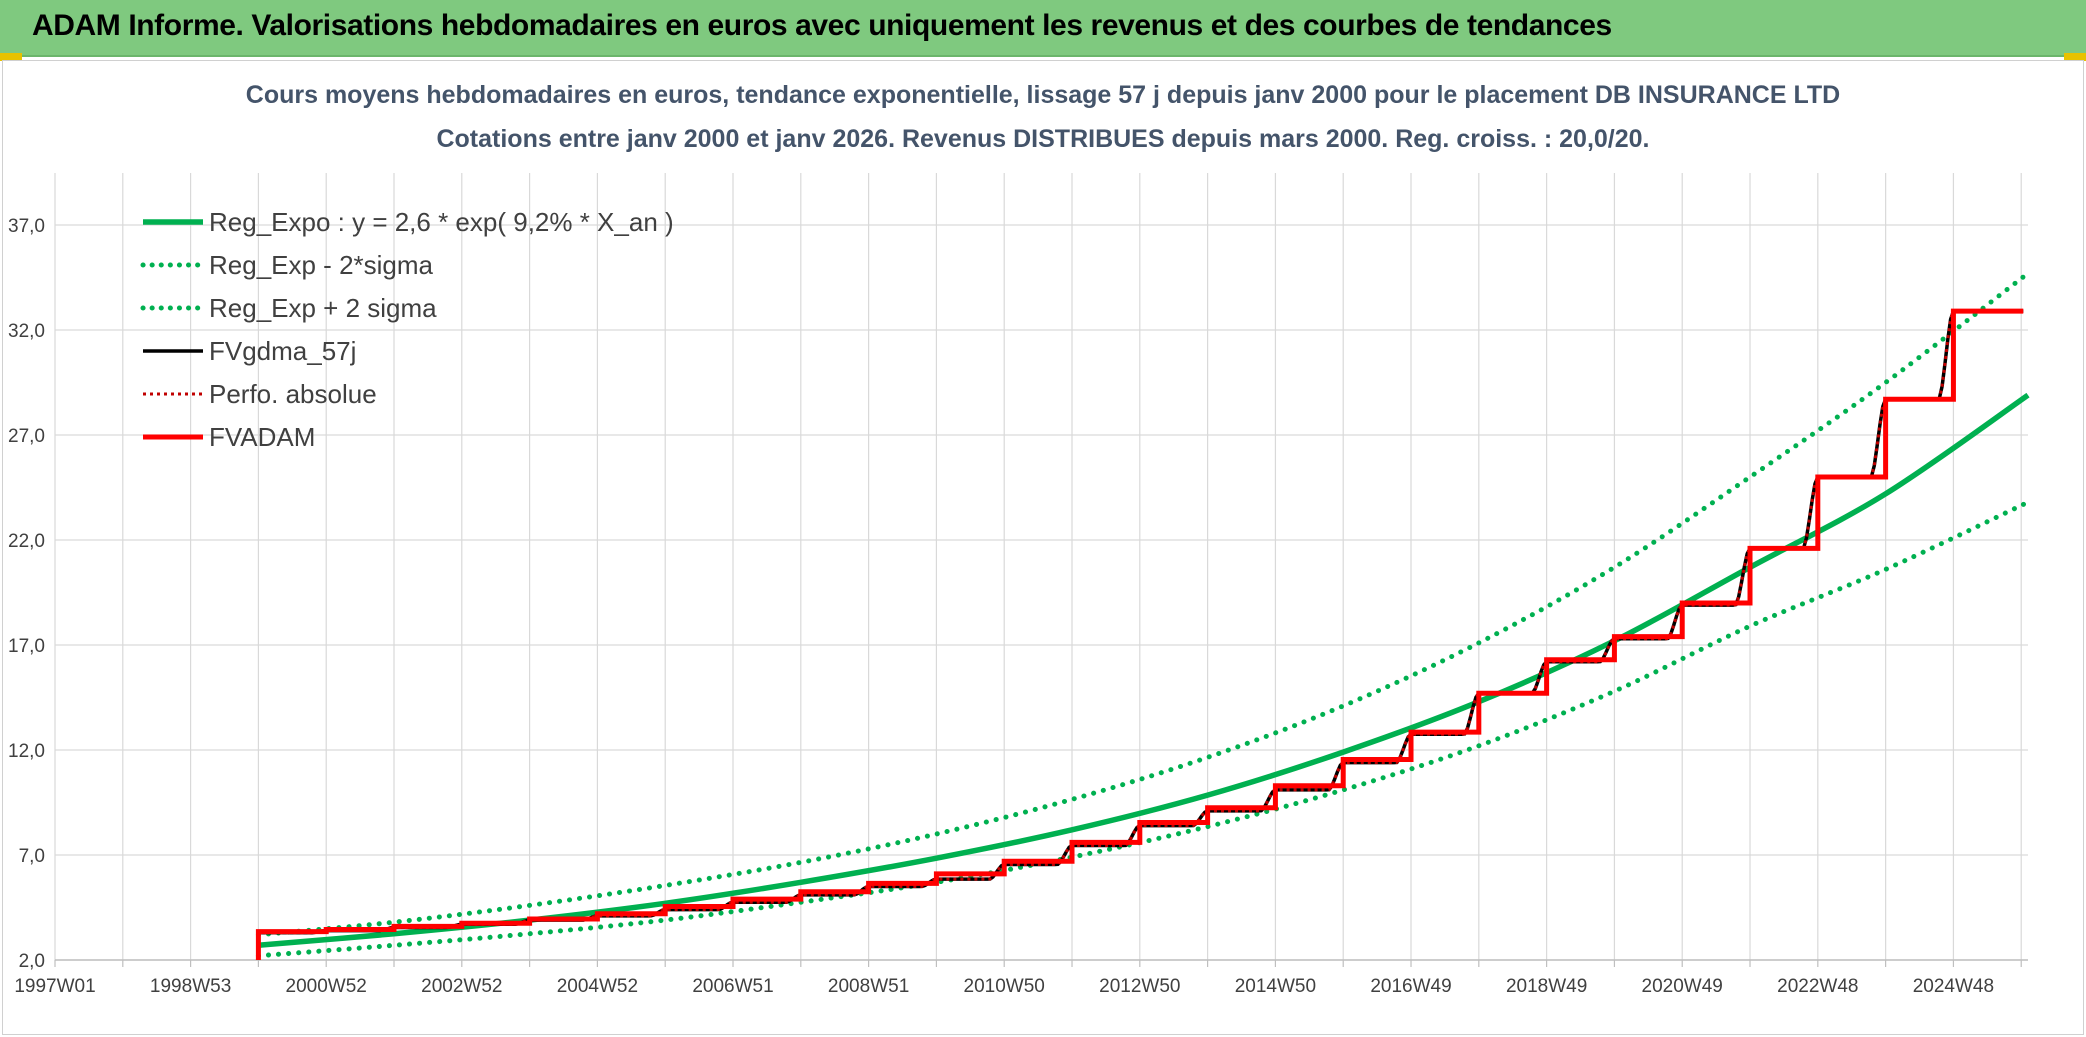  What do you see at coordinates (597, 986) in the screenshot?
I see `x-tick-label: 2004W52` at bounding box center [597, 986].